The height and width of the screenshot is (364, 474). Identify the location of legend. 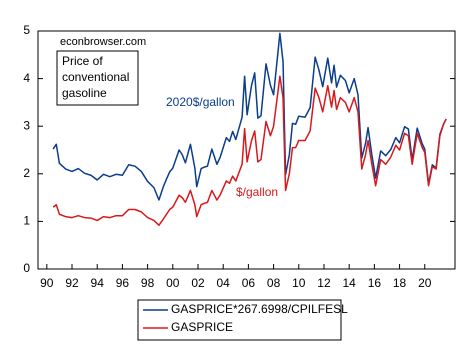
(239, 320).